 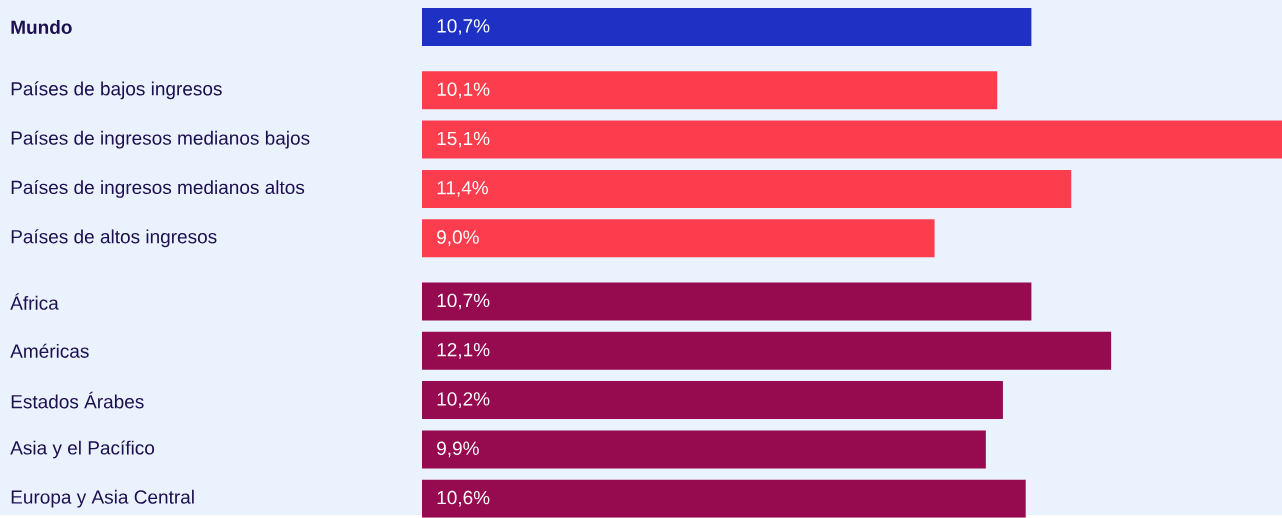 What do you see at coordinates (34, 301) in the screenshot?
I see `y-tick-label: África` at bounding box center [34, 301].